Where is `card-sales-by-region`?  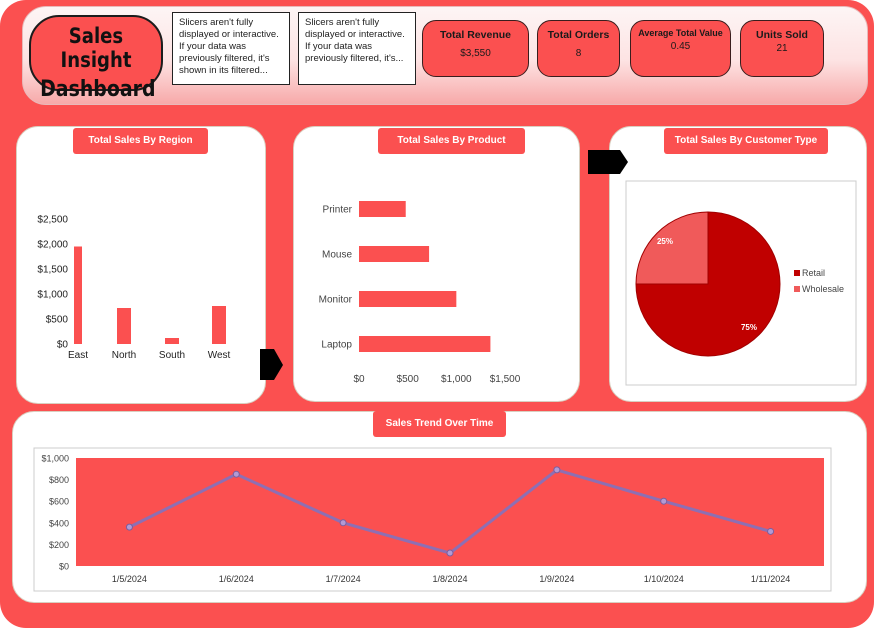 card-sales-by-region is located at coordinates (141, 265).